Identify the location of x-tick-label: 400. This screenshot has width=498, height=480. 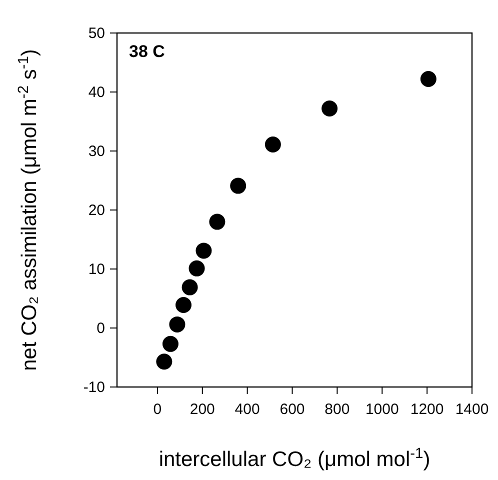
(247, 409).